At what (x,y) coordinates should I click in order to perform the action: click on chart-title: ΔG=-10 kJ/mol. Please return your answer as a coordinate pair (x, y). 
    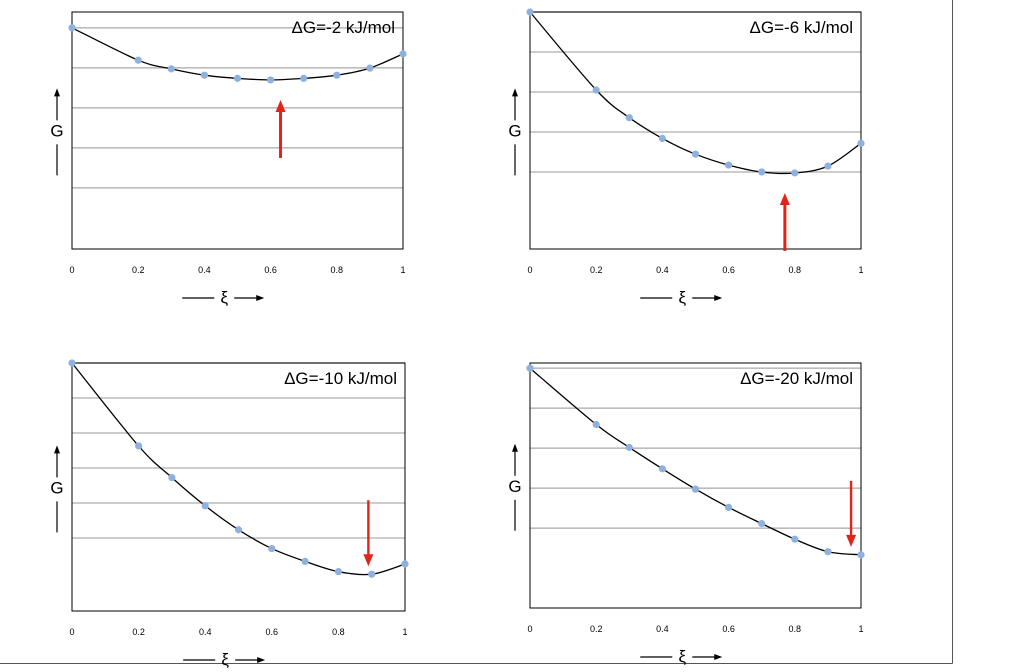
    Looking at the image, I should click on (340, 378).